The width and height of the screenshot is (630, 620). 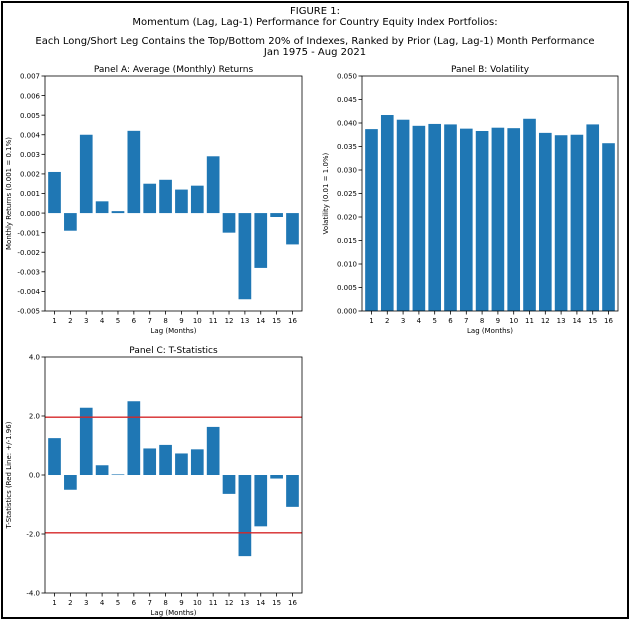 I want to click on panelA-xtick-label: 15, so click(x=276, y=321).